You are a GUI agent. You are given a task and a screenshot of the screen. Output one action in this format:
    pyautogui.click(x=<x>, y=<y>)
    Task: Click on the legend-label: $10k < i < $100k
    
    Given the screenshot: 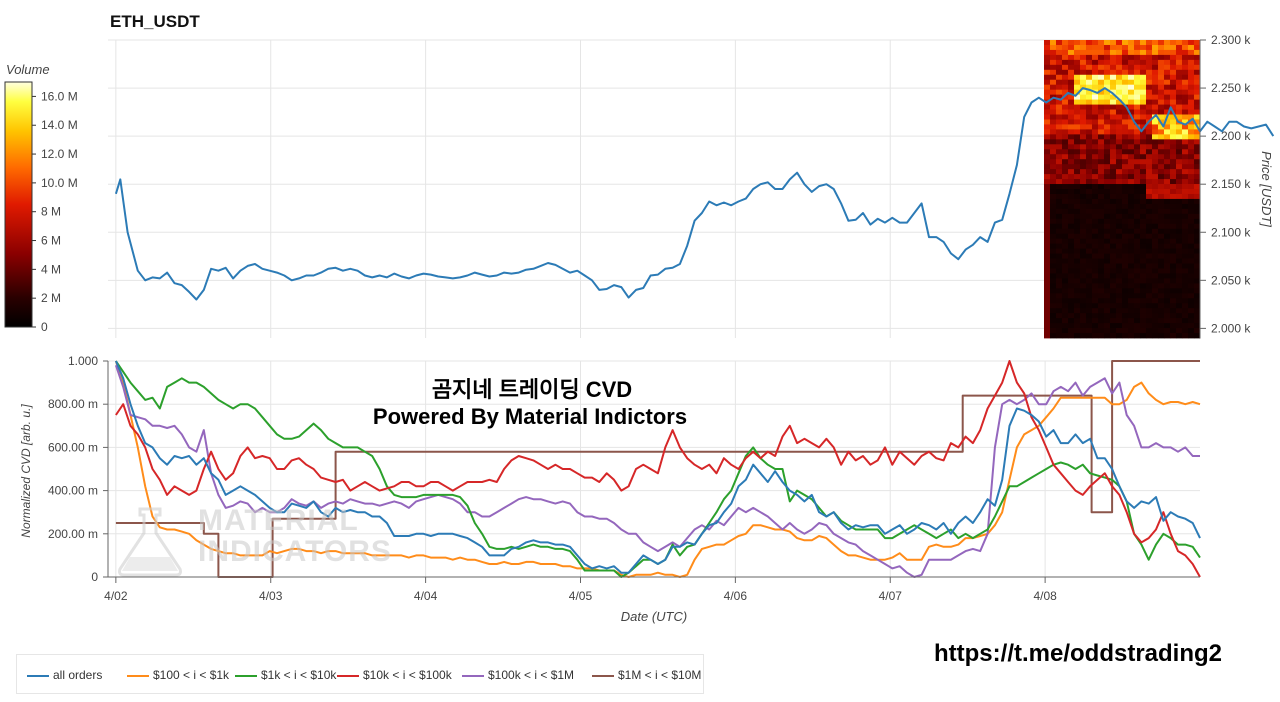 What is the action you would take?
    pyautogui.click(x=407, y=675)
    